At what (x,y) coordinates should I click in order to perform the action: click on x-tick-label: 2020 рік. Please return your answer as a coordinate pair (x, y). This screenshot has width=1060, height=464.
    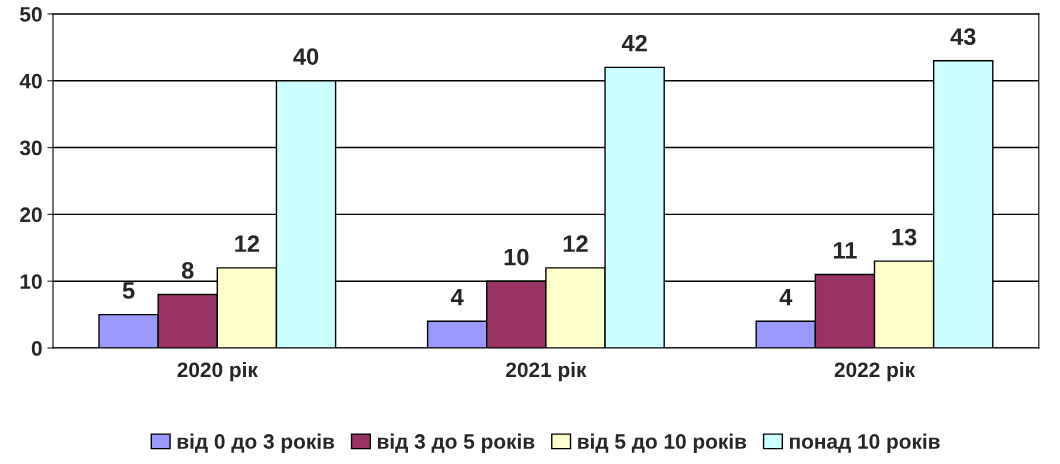
    Looking at the image, I should click on (217, 371).